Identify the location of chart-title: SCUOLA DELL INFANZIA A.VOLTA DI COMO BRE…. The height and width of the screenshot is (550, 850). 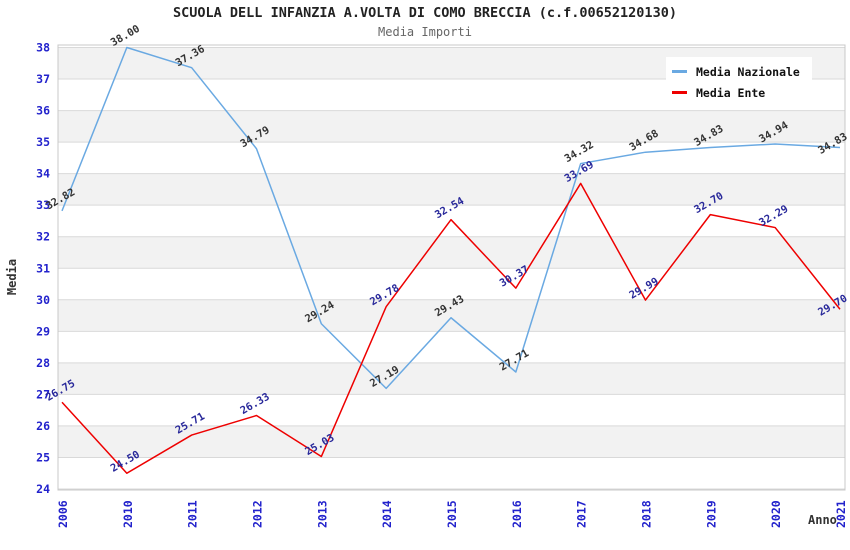
(425, 13).